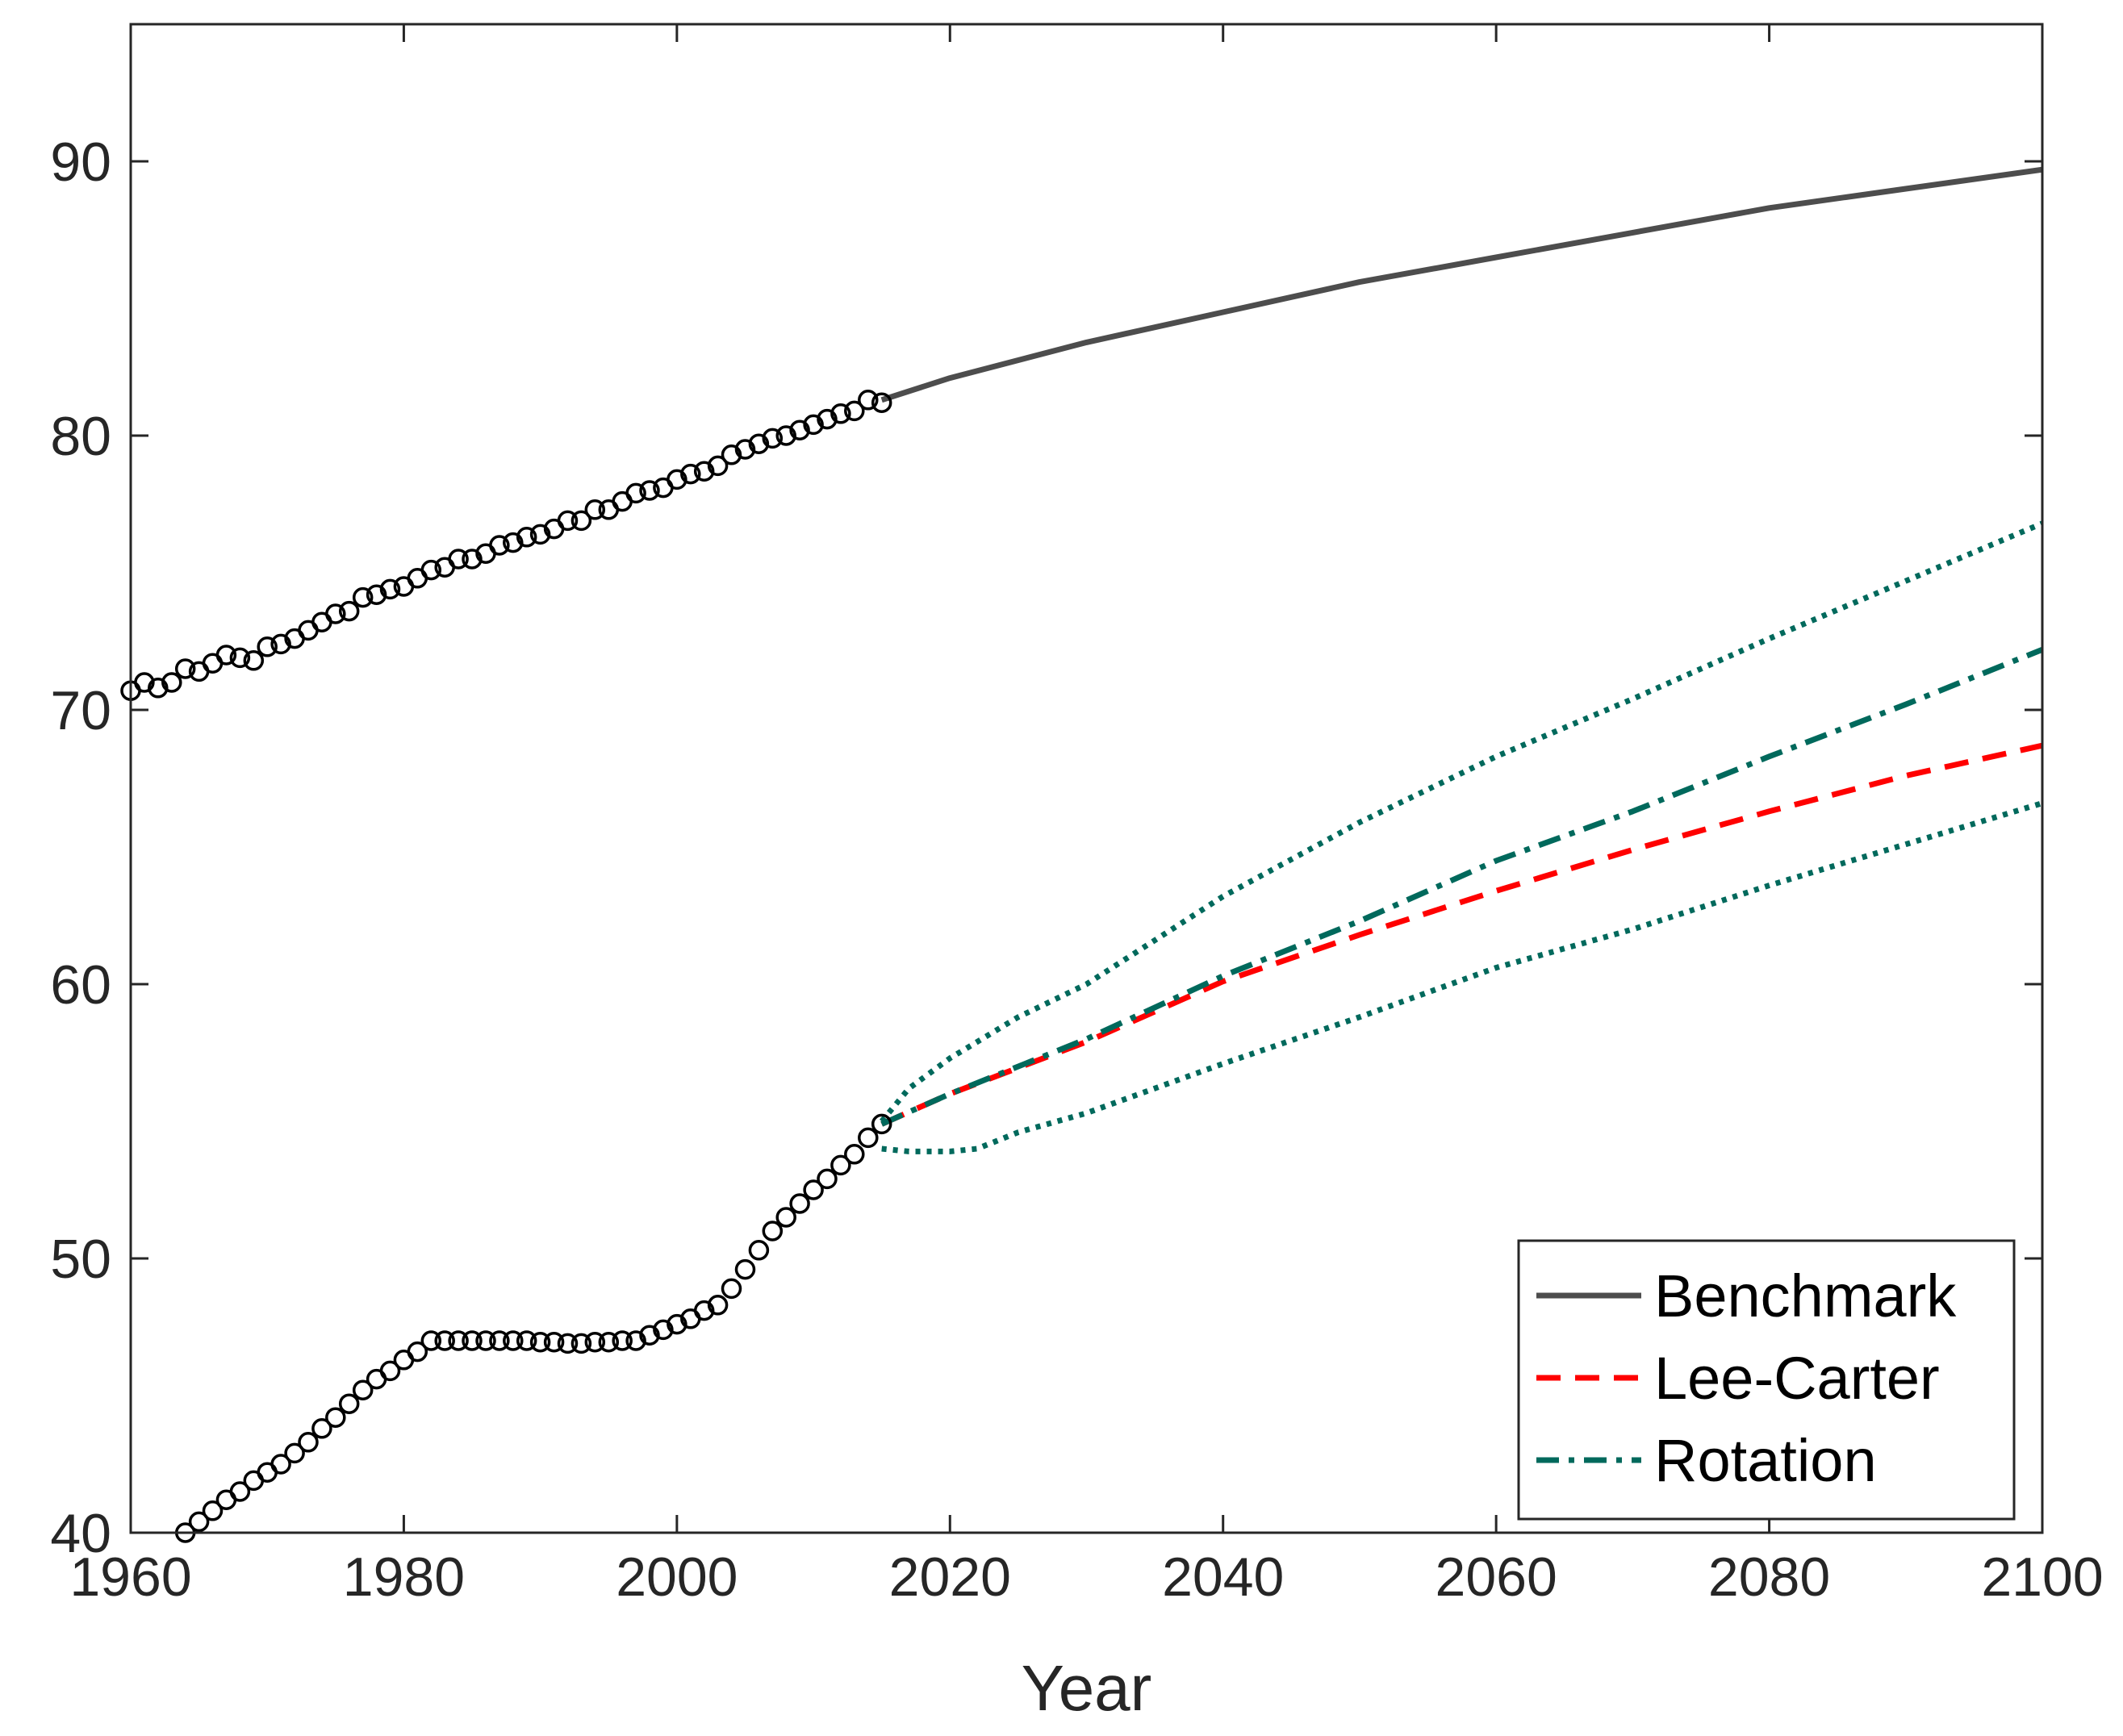 This screenshot has width=2123, height=1736. I want to click on legend-label: Rotation, so click(1765, 1461).